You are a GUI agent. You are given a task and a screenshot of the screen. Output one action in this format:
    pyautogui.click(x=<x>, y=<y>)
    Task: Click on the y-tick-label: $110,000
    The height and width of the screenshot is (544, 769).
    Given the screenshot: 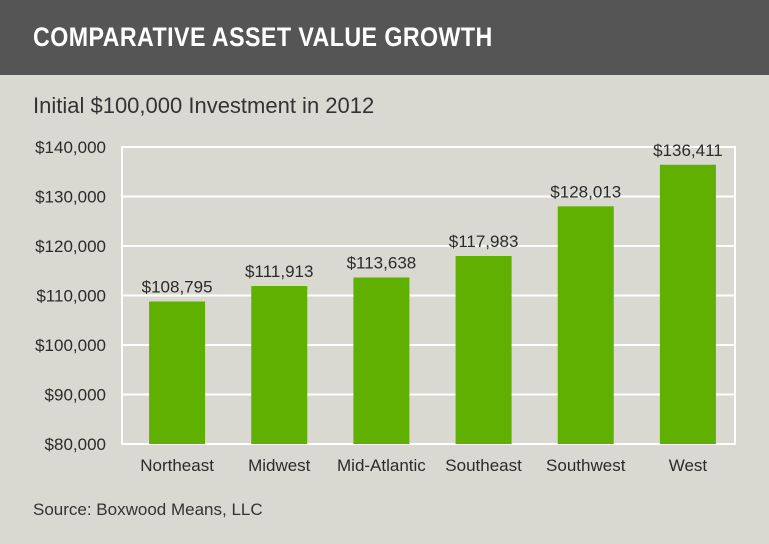 What is the action you would take?
    pyautogui.click(x=71, y=296)
    